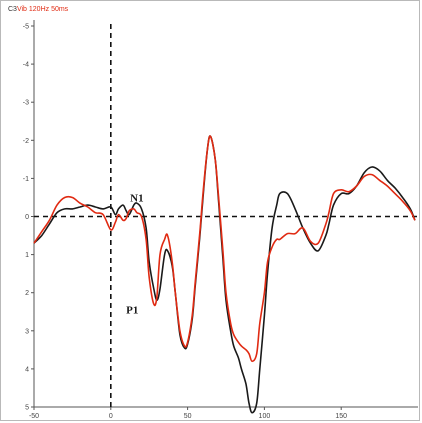  What do you see at coordinates (26, 103) in the screenshot?
I see `y-tick-label: -3` at bounding box center [26, 103].